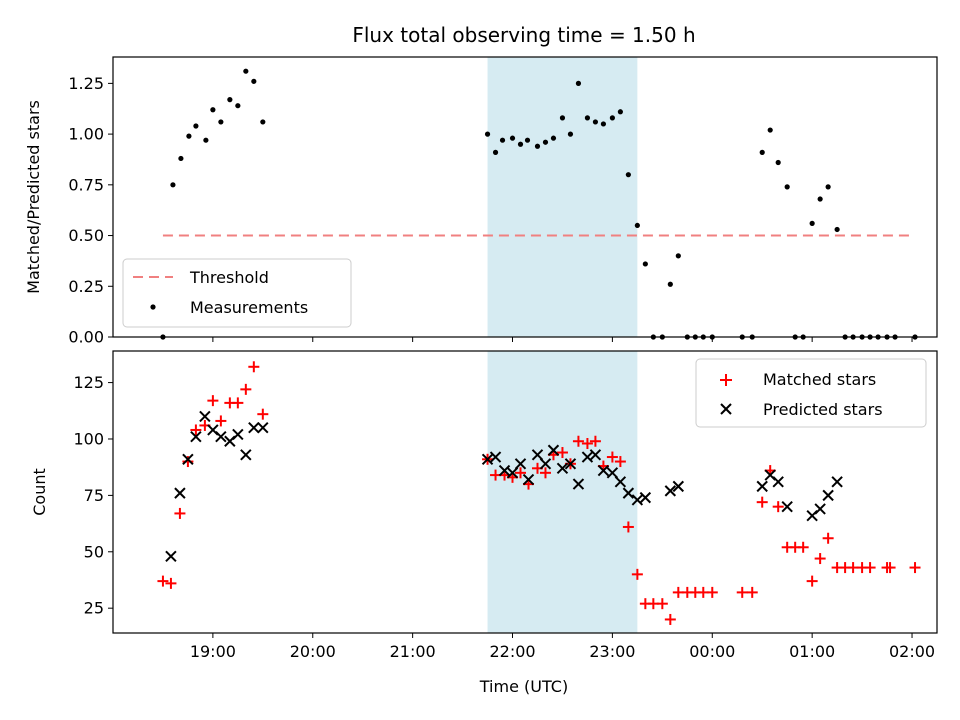 This screenshot has width=960, height=720. What do you see at coordinates (726, 409) in the screenshot?
I see `legend-predicted-swatch` at bounding box center [726, 409].